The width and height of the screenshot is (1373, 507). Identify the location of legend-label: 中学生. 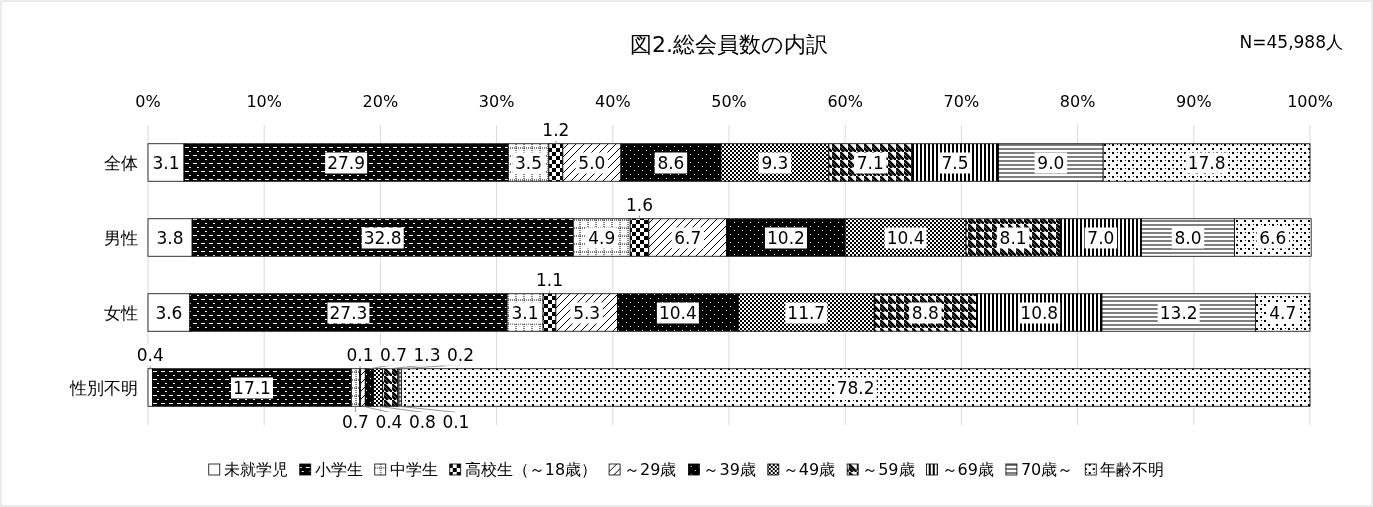
(413, 469).